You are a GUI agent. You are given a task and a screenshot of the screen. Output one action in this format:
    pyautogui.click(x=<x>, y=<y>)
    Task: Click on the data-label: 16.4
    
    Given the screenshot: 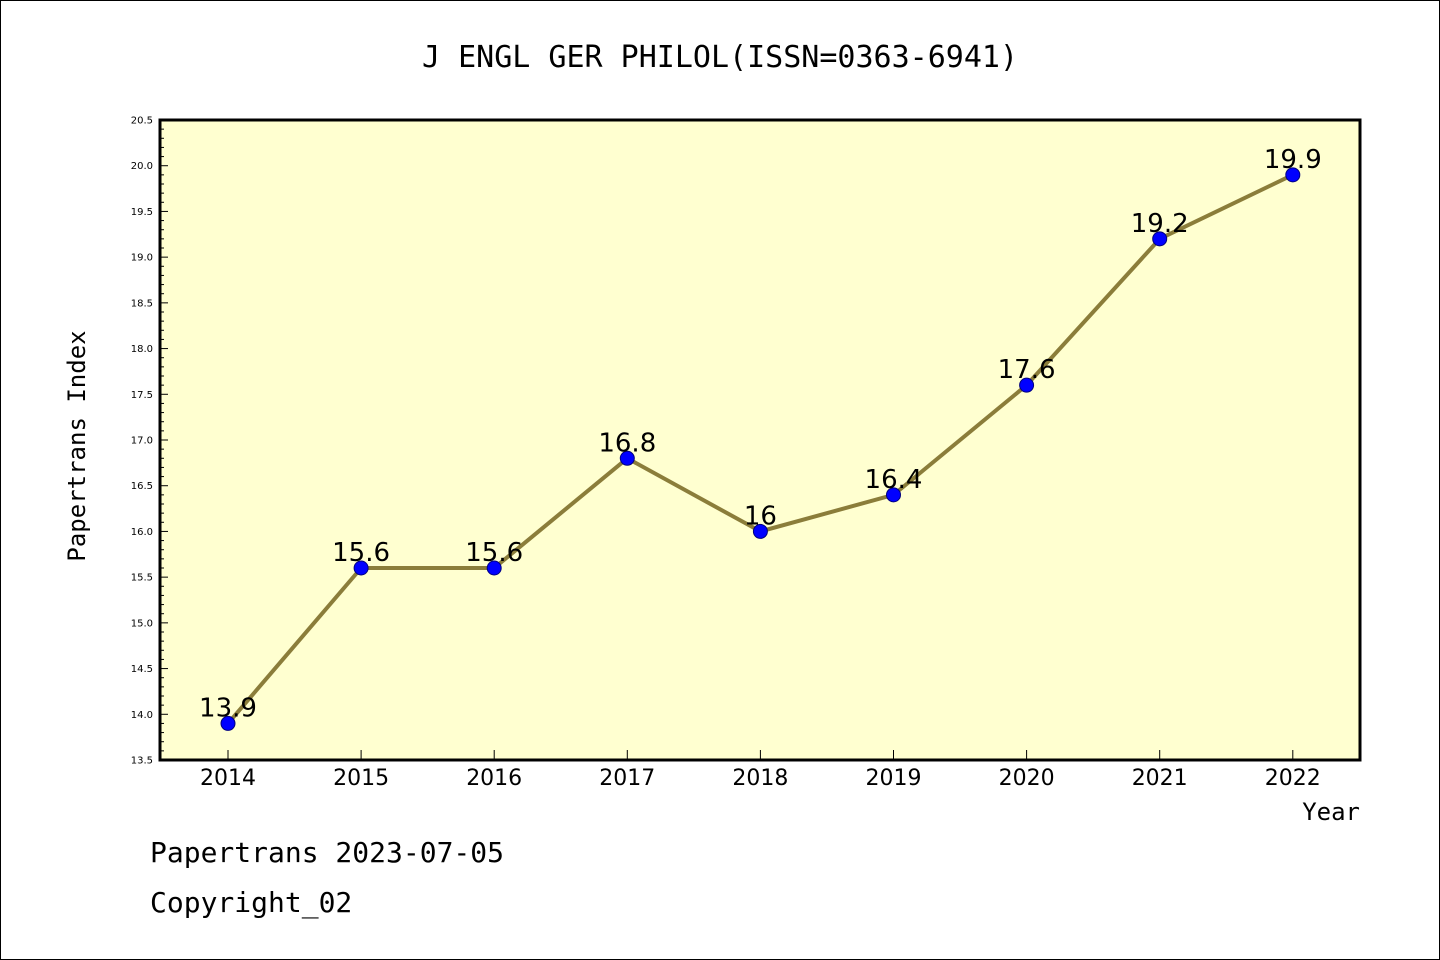 What is the action you would take?
    pyautogui.click(x=894, y=480)
    